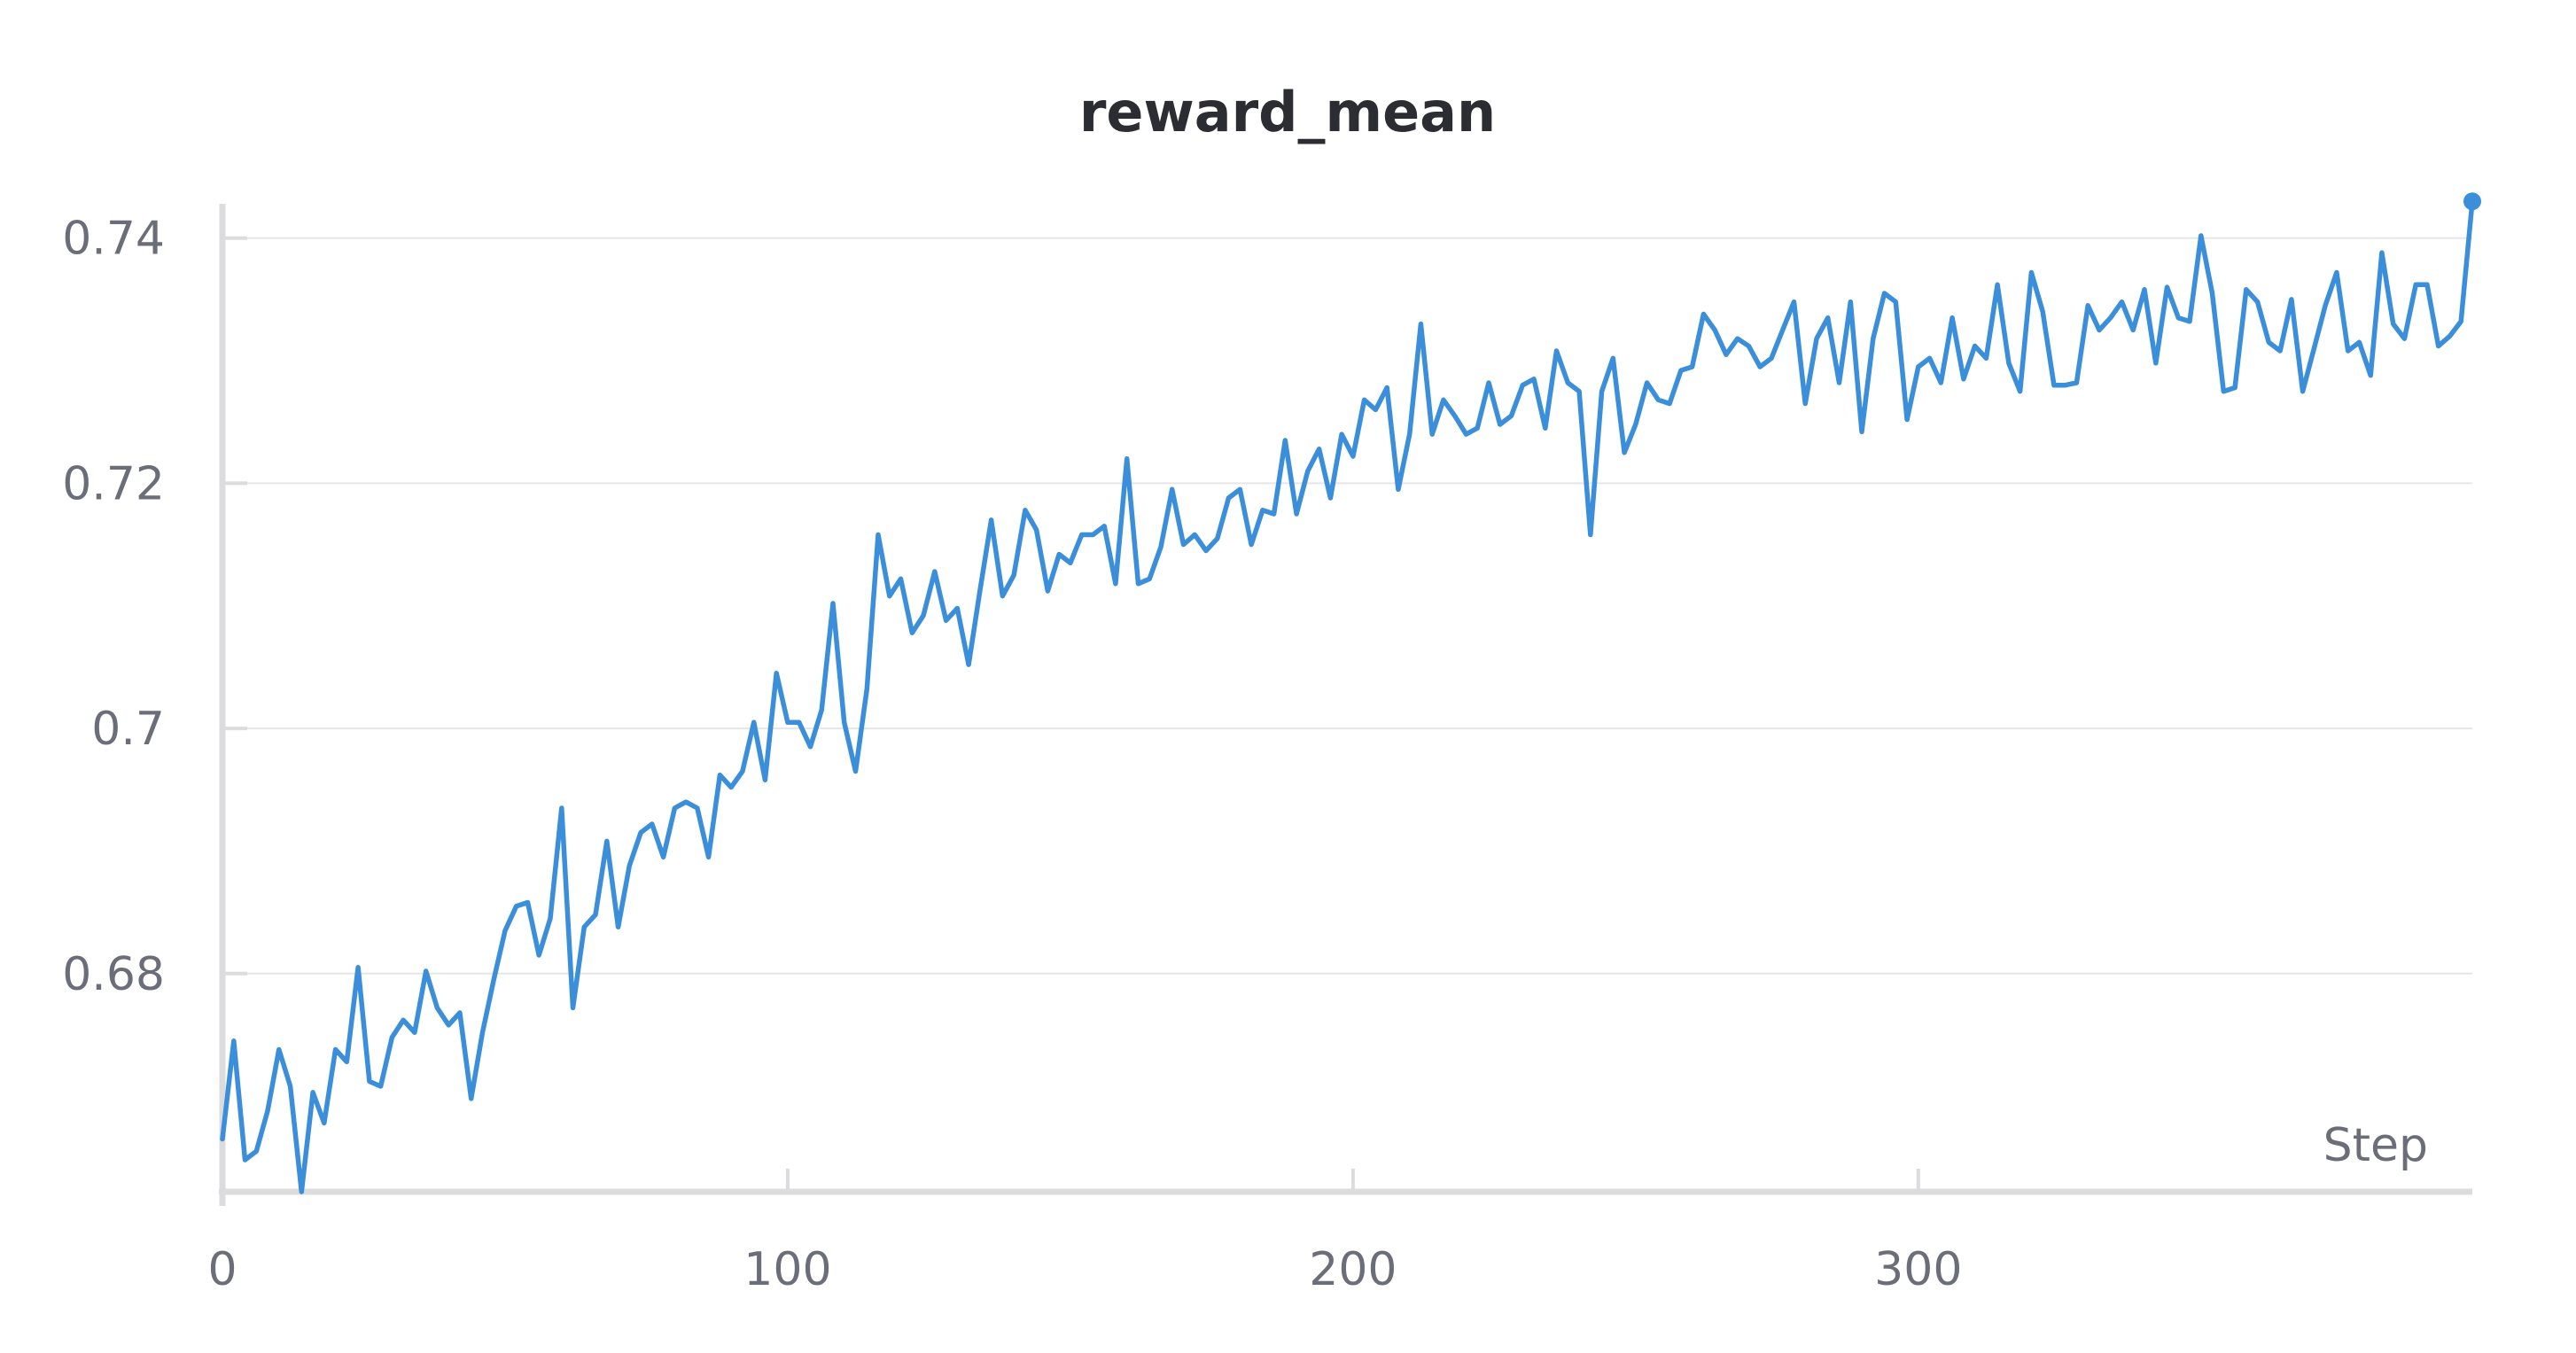  I want to click on x-tick-label: 300, so click(1918, 1269).